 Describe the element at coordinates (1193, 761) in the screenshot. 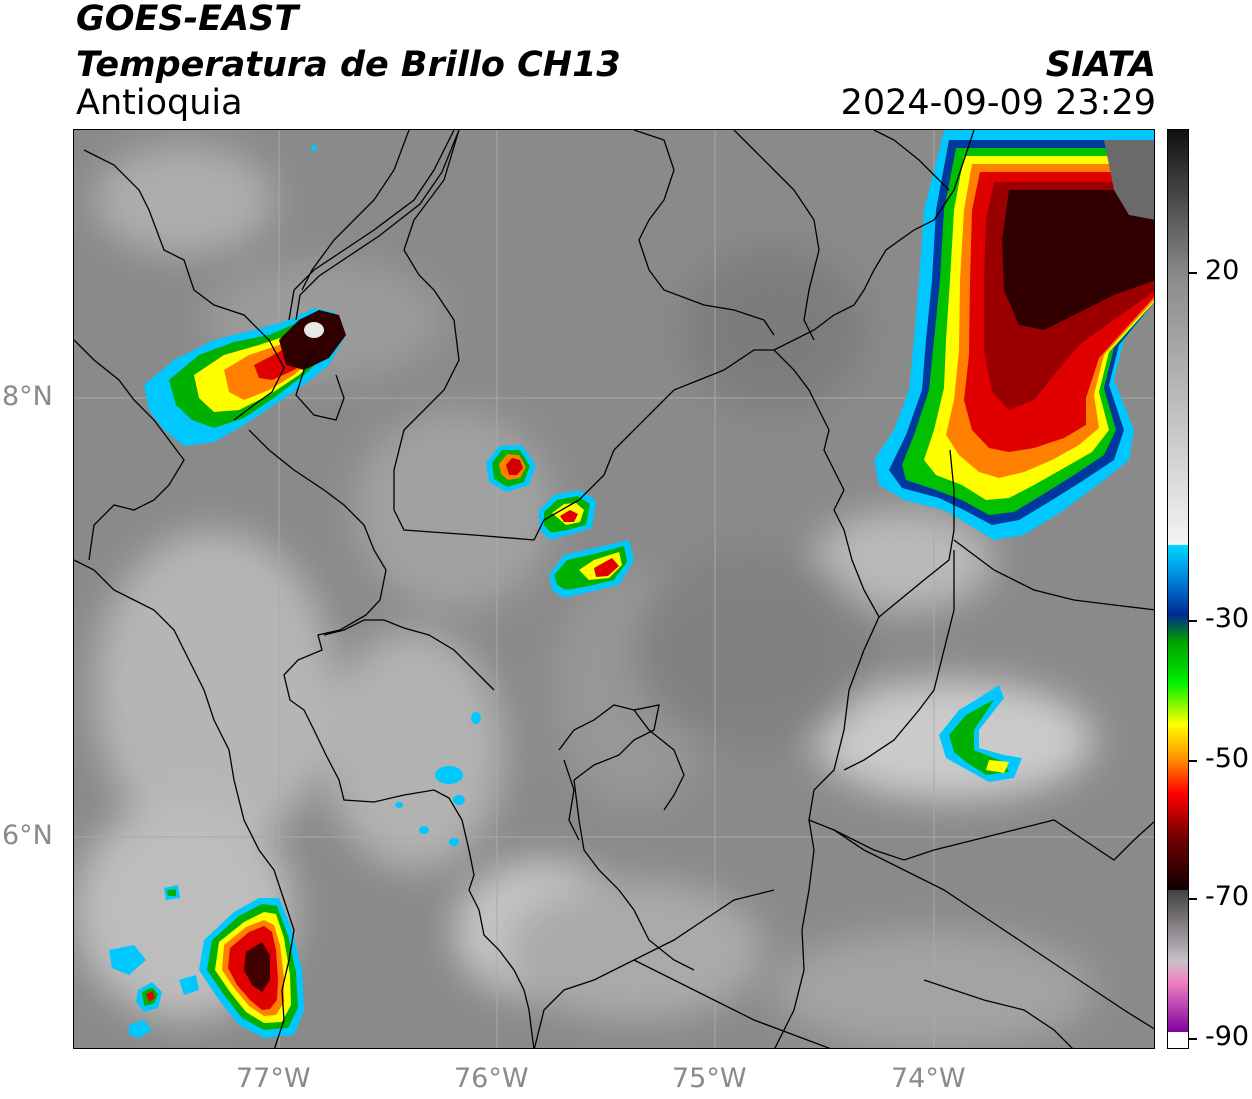

I see `cbar-tick-minus50` at that location.